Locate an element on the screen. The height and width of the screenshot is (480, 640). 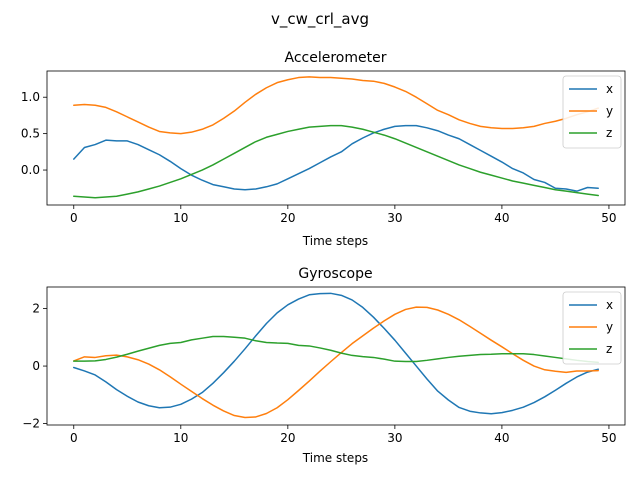
gyroscope-ytick-label: 2 is located at coordinates (36, 309).